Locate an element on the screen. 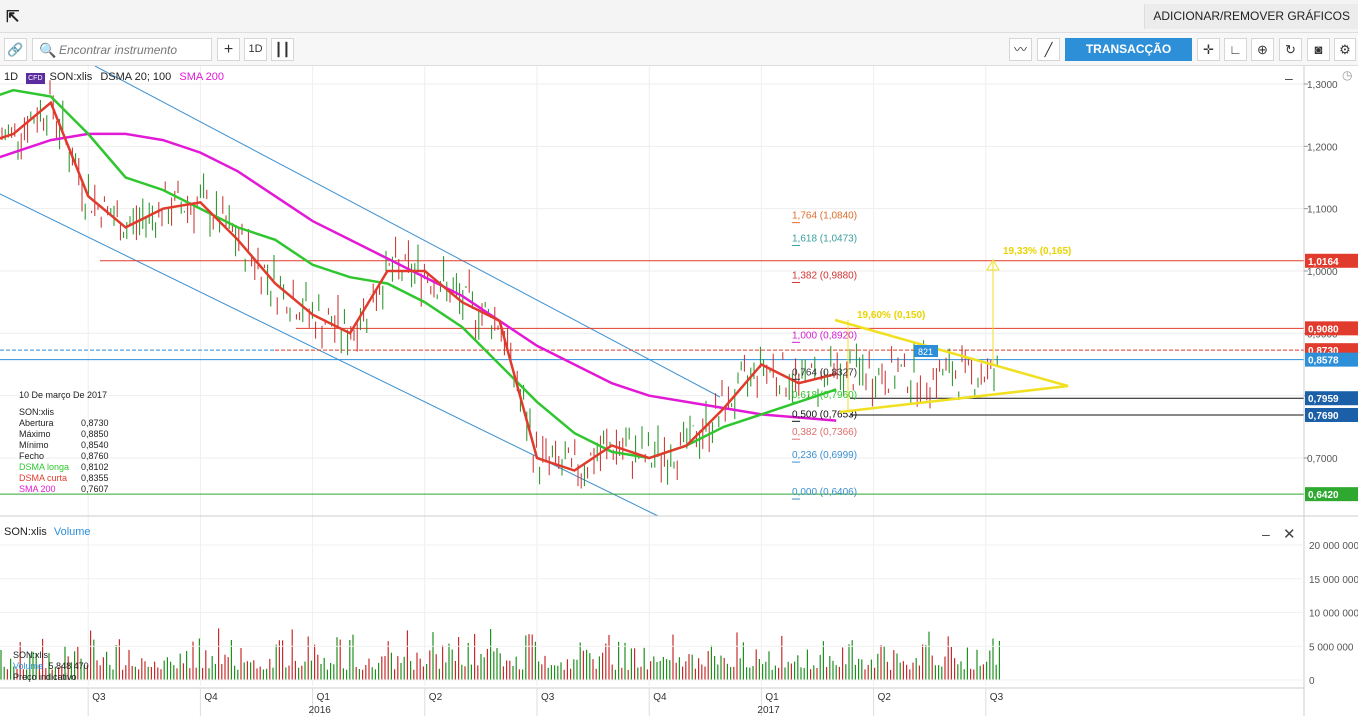 The height and width of the screenshot is (716, 1358). fib-label: 1,382 (0,9880) is located at coordinates (824, 275).